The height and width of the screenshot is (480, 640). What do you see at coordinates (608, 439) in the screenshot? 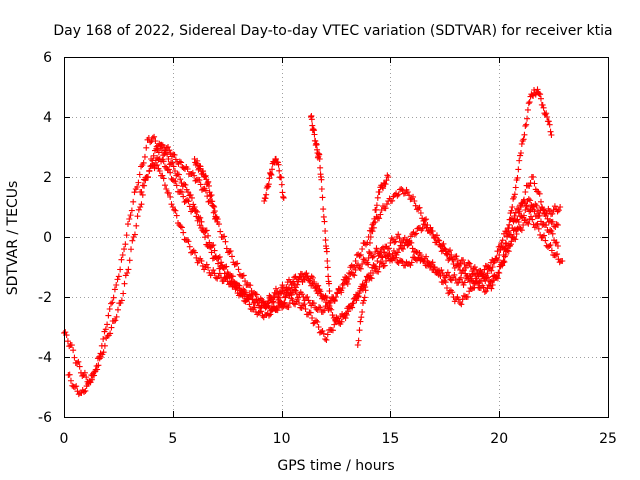
I see `x-tick-label: 25` at bounding box center [608, 439].